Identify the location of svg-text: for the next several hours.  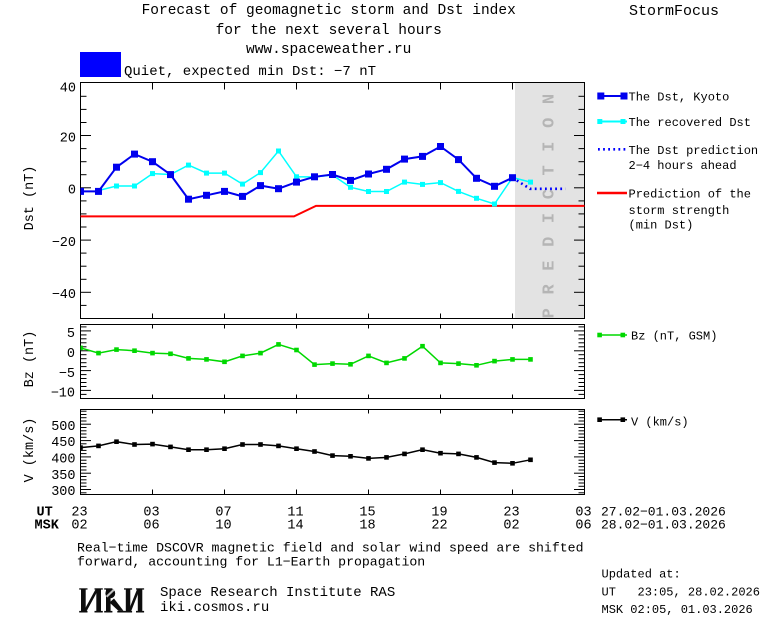
(329, 31).